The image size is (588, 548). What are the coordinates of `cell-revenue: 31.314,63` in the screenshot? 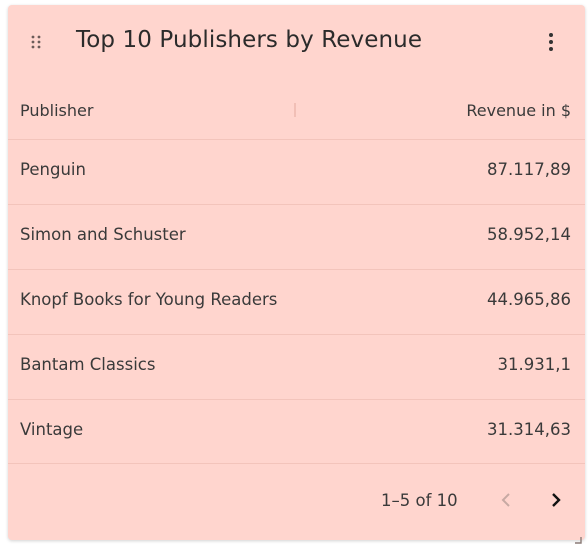 It's located at (529, 429).